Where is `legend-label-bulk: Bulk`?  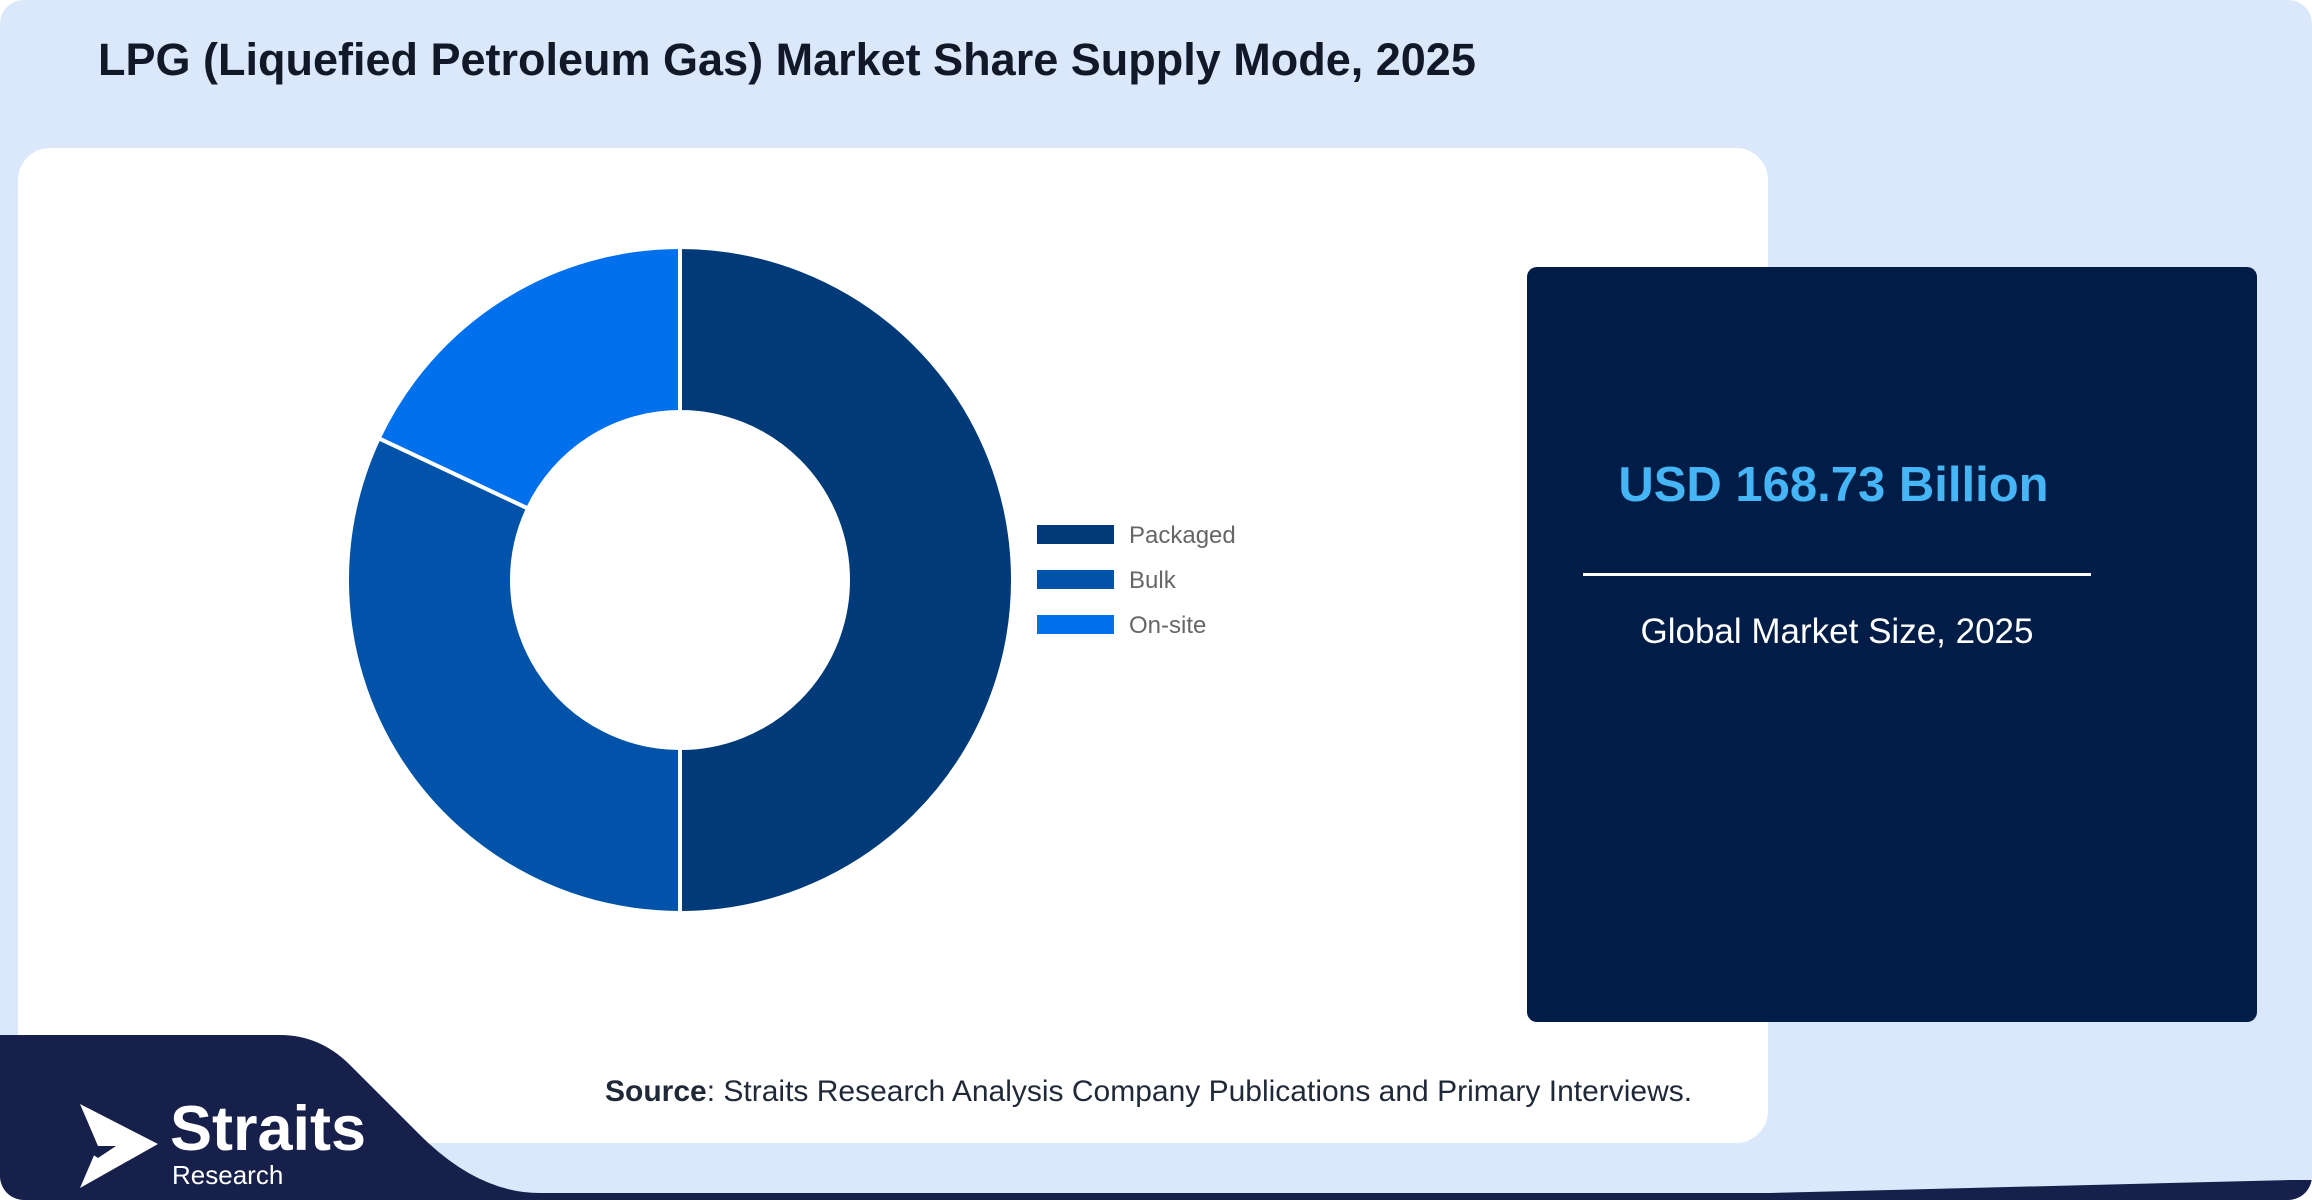
legend-label-bulk: Bulk is located at coordinates (1153, 580).